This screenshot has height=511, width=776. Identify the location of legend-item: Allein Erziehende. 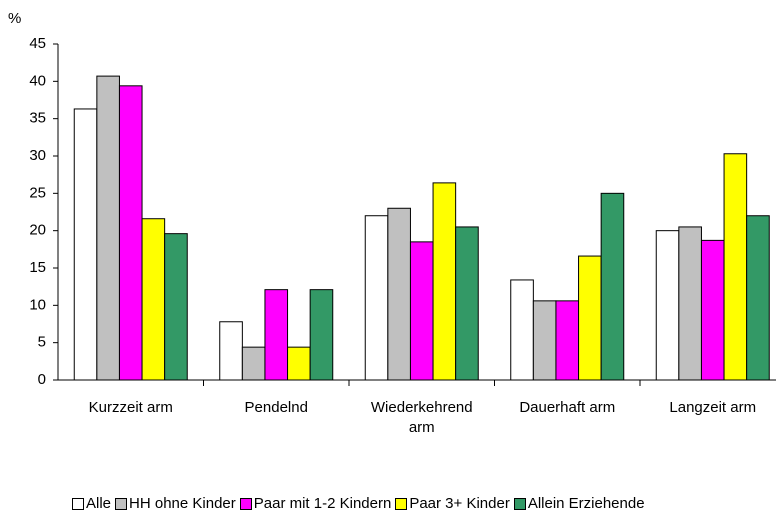
(579, 503).